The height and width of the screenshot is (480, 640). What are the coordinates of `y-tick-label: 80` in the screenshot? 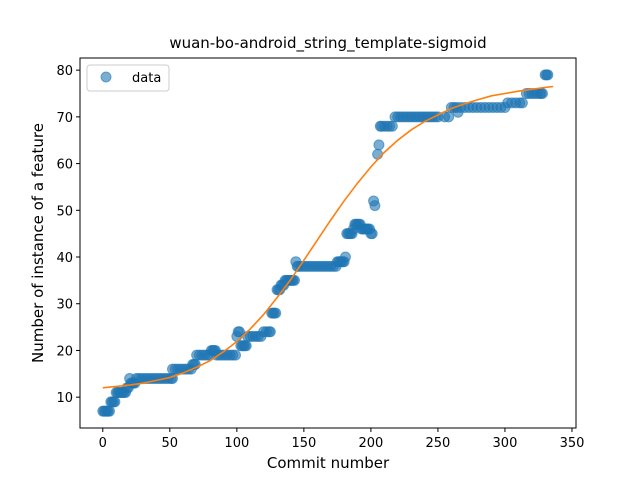 It's located at (64, 71).